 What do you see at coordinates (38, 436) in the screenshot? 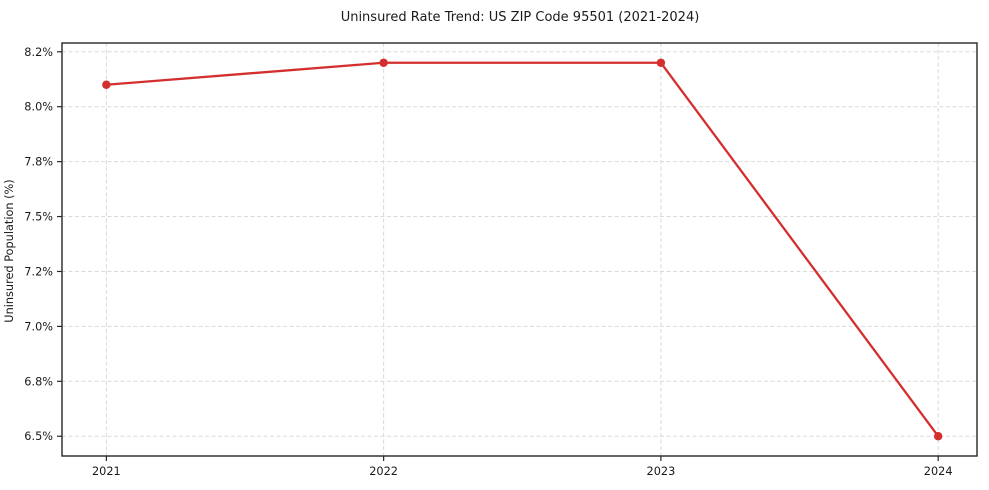
I see `y-tick-label: 6.5%` at bounding box center [38, 436].